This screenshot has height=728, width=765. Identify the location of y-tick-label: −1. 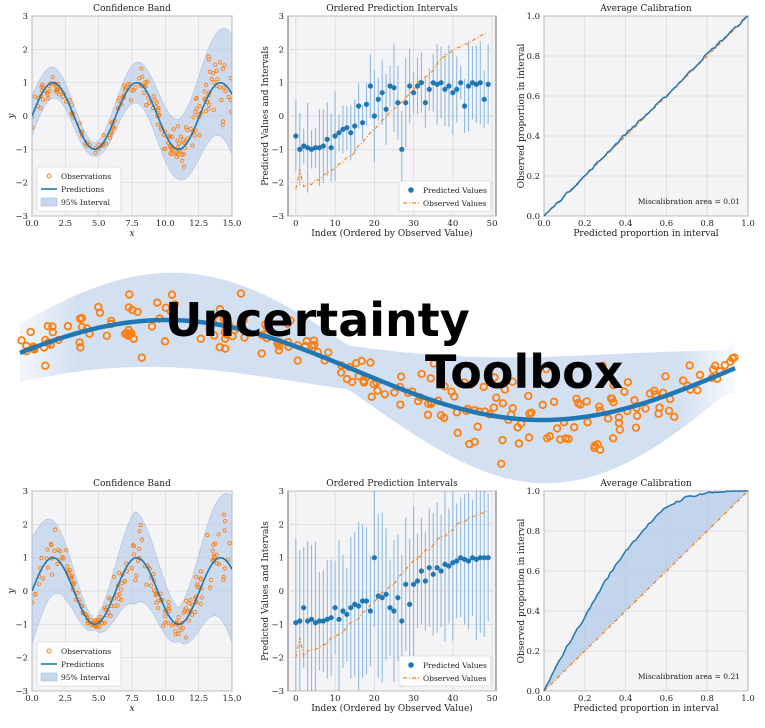
(21, 625).